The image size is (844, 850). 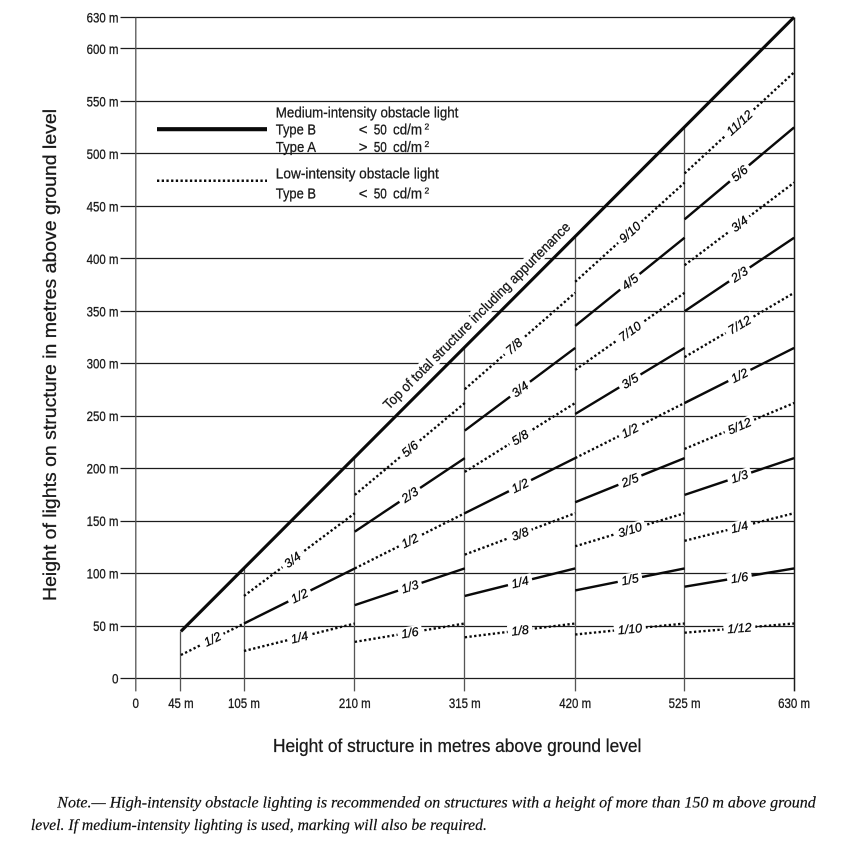 What do you see at coordinates (629, 481) in the screenshot?
I see `svg-text: 2/5` at bounding box center [629, 481].